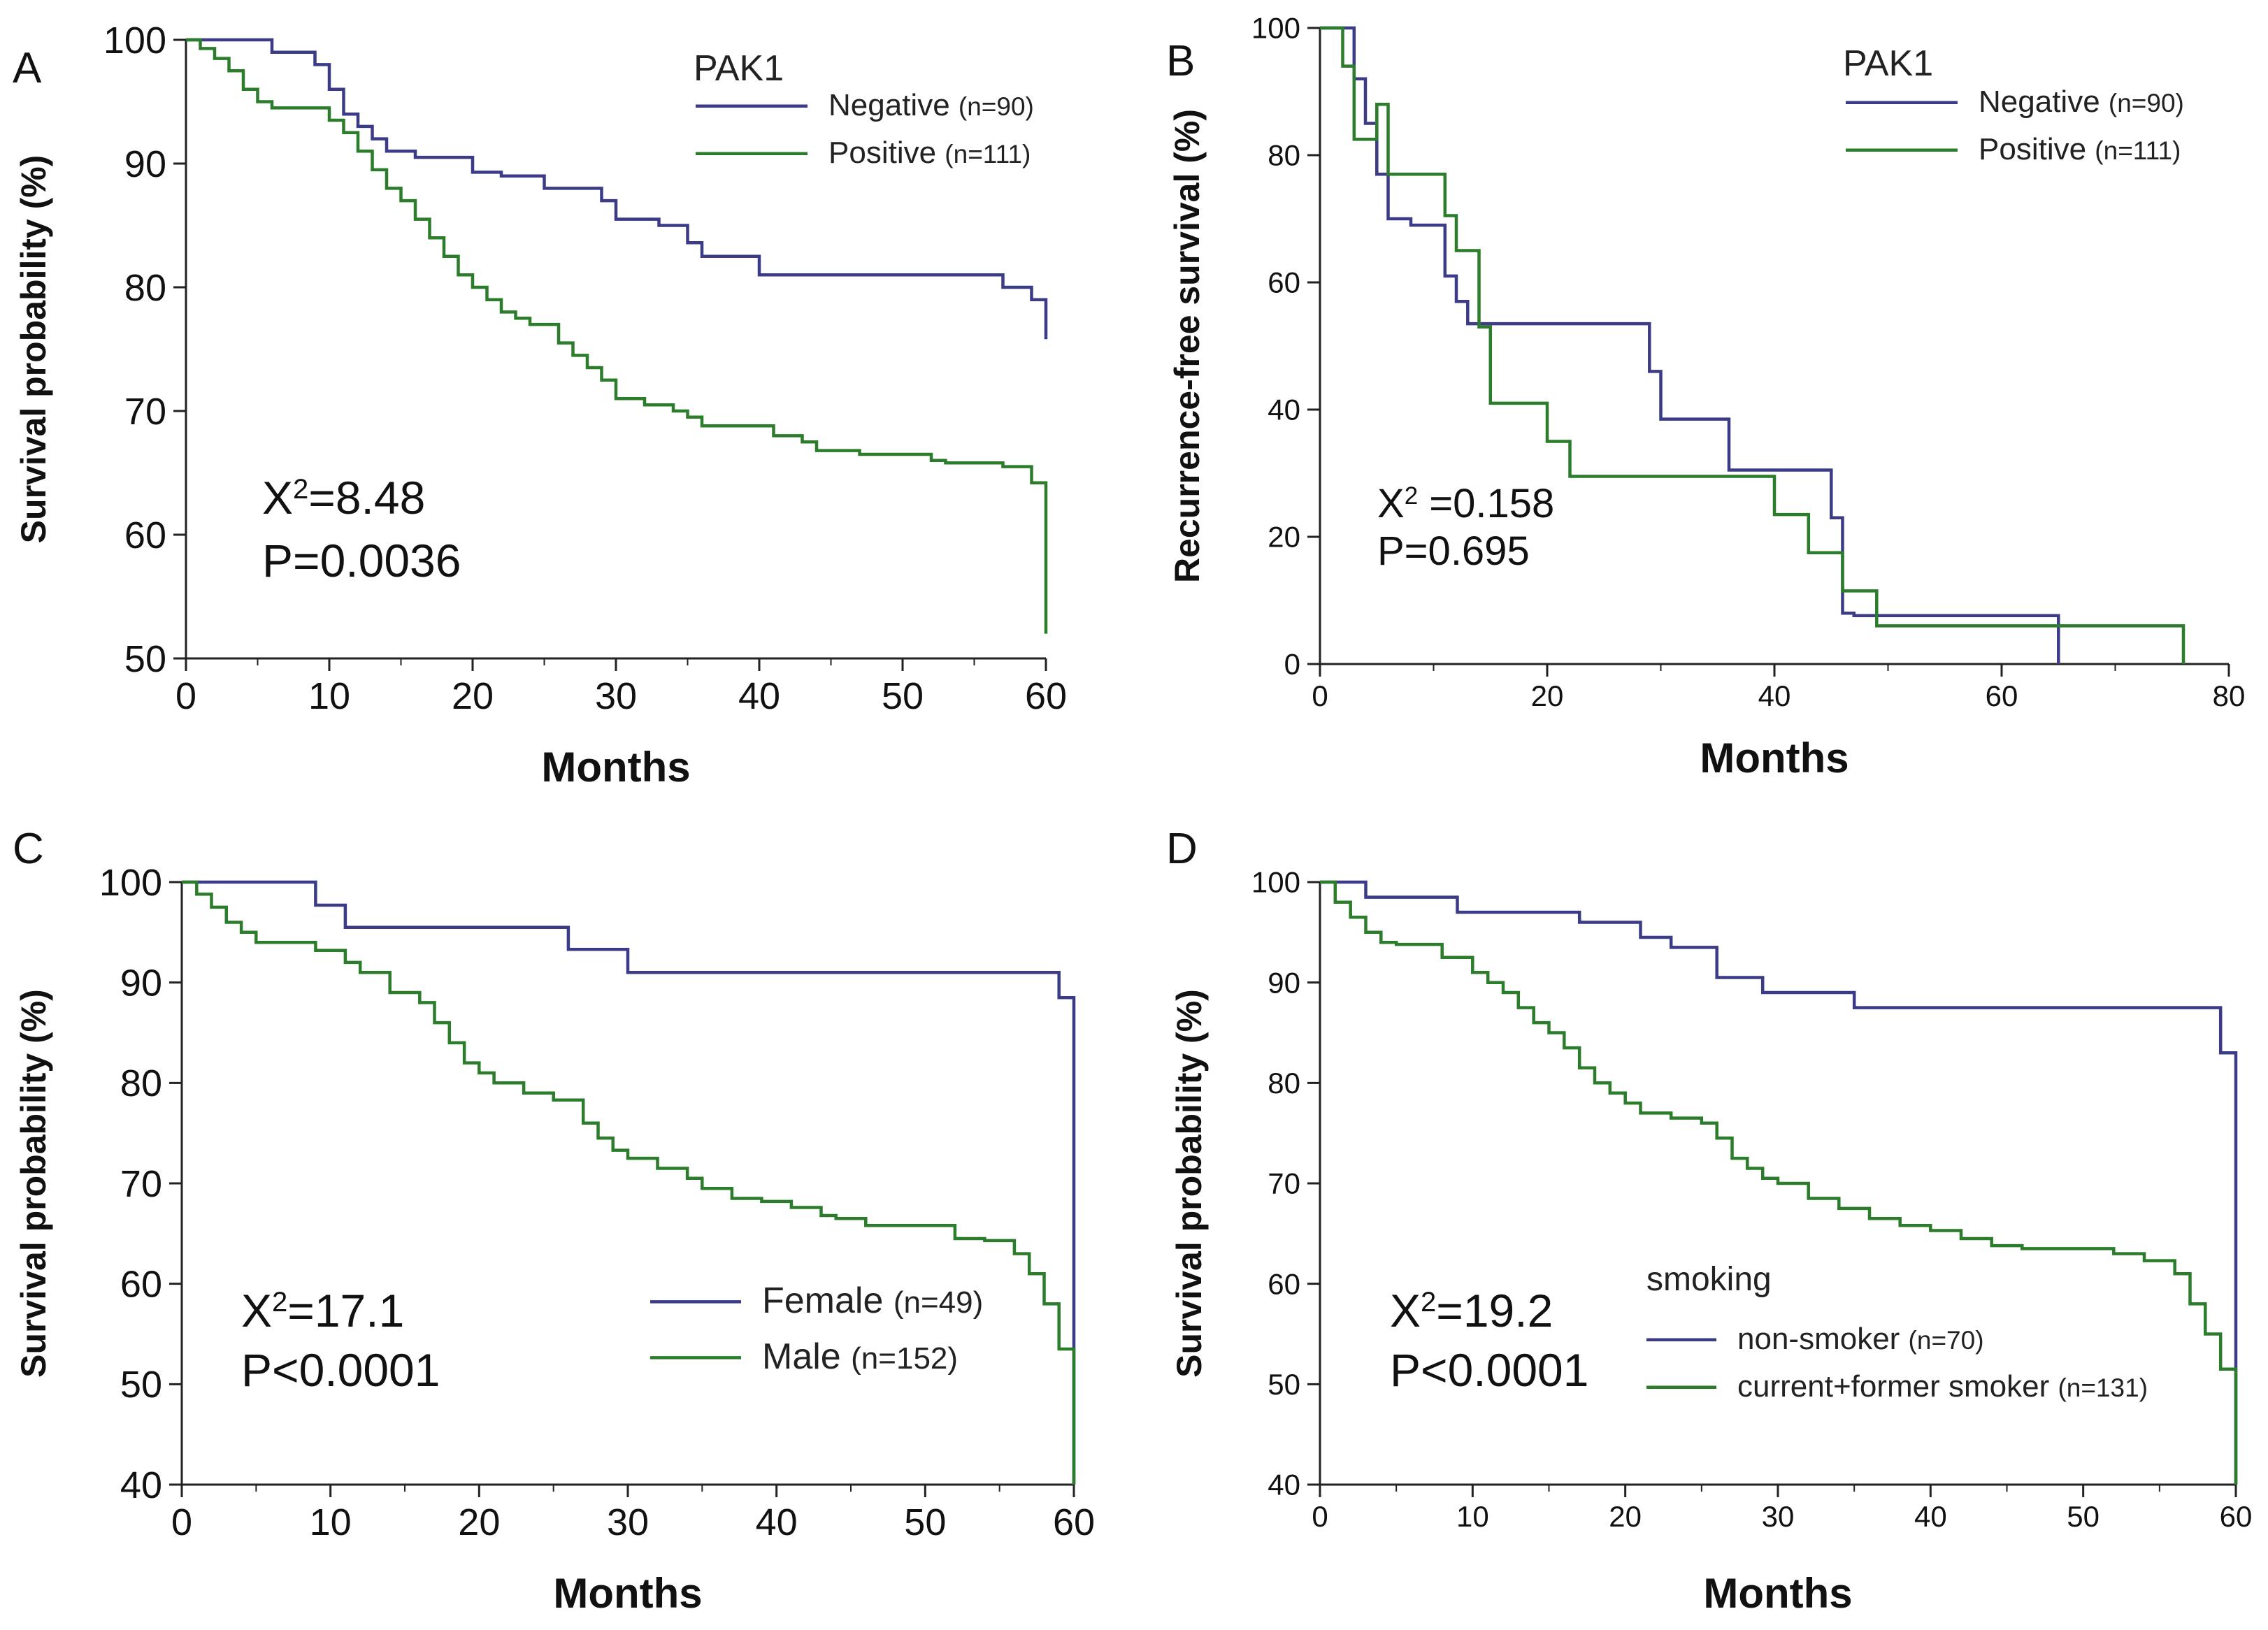  What do you see at coordinates (1860, 1339) in the screenshot?
I see `legend-entry: non-smoker (n=70)` at bounding box center [1860, 1339].